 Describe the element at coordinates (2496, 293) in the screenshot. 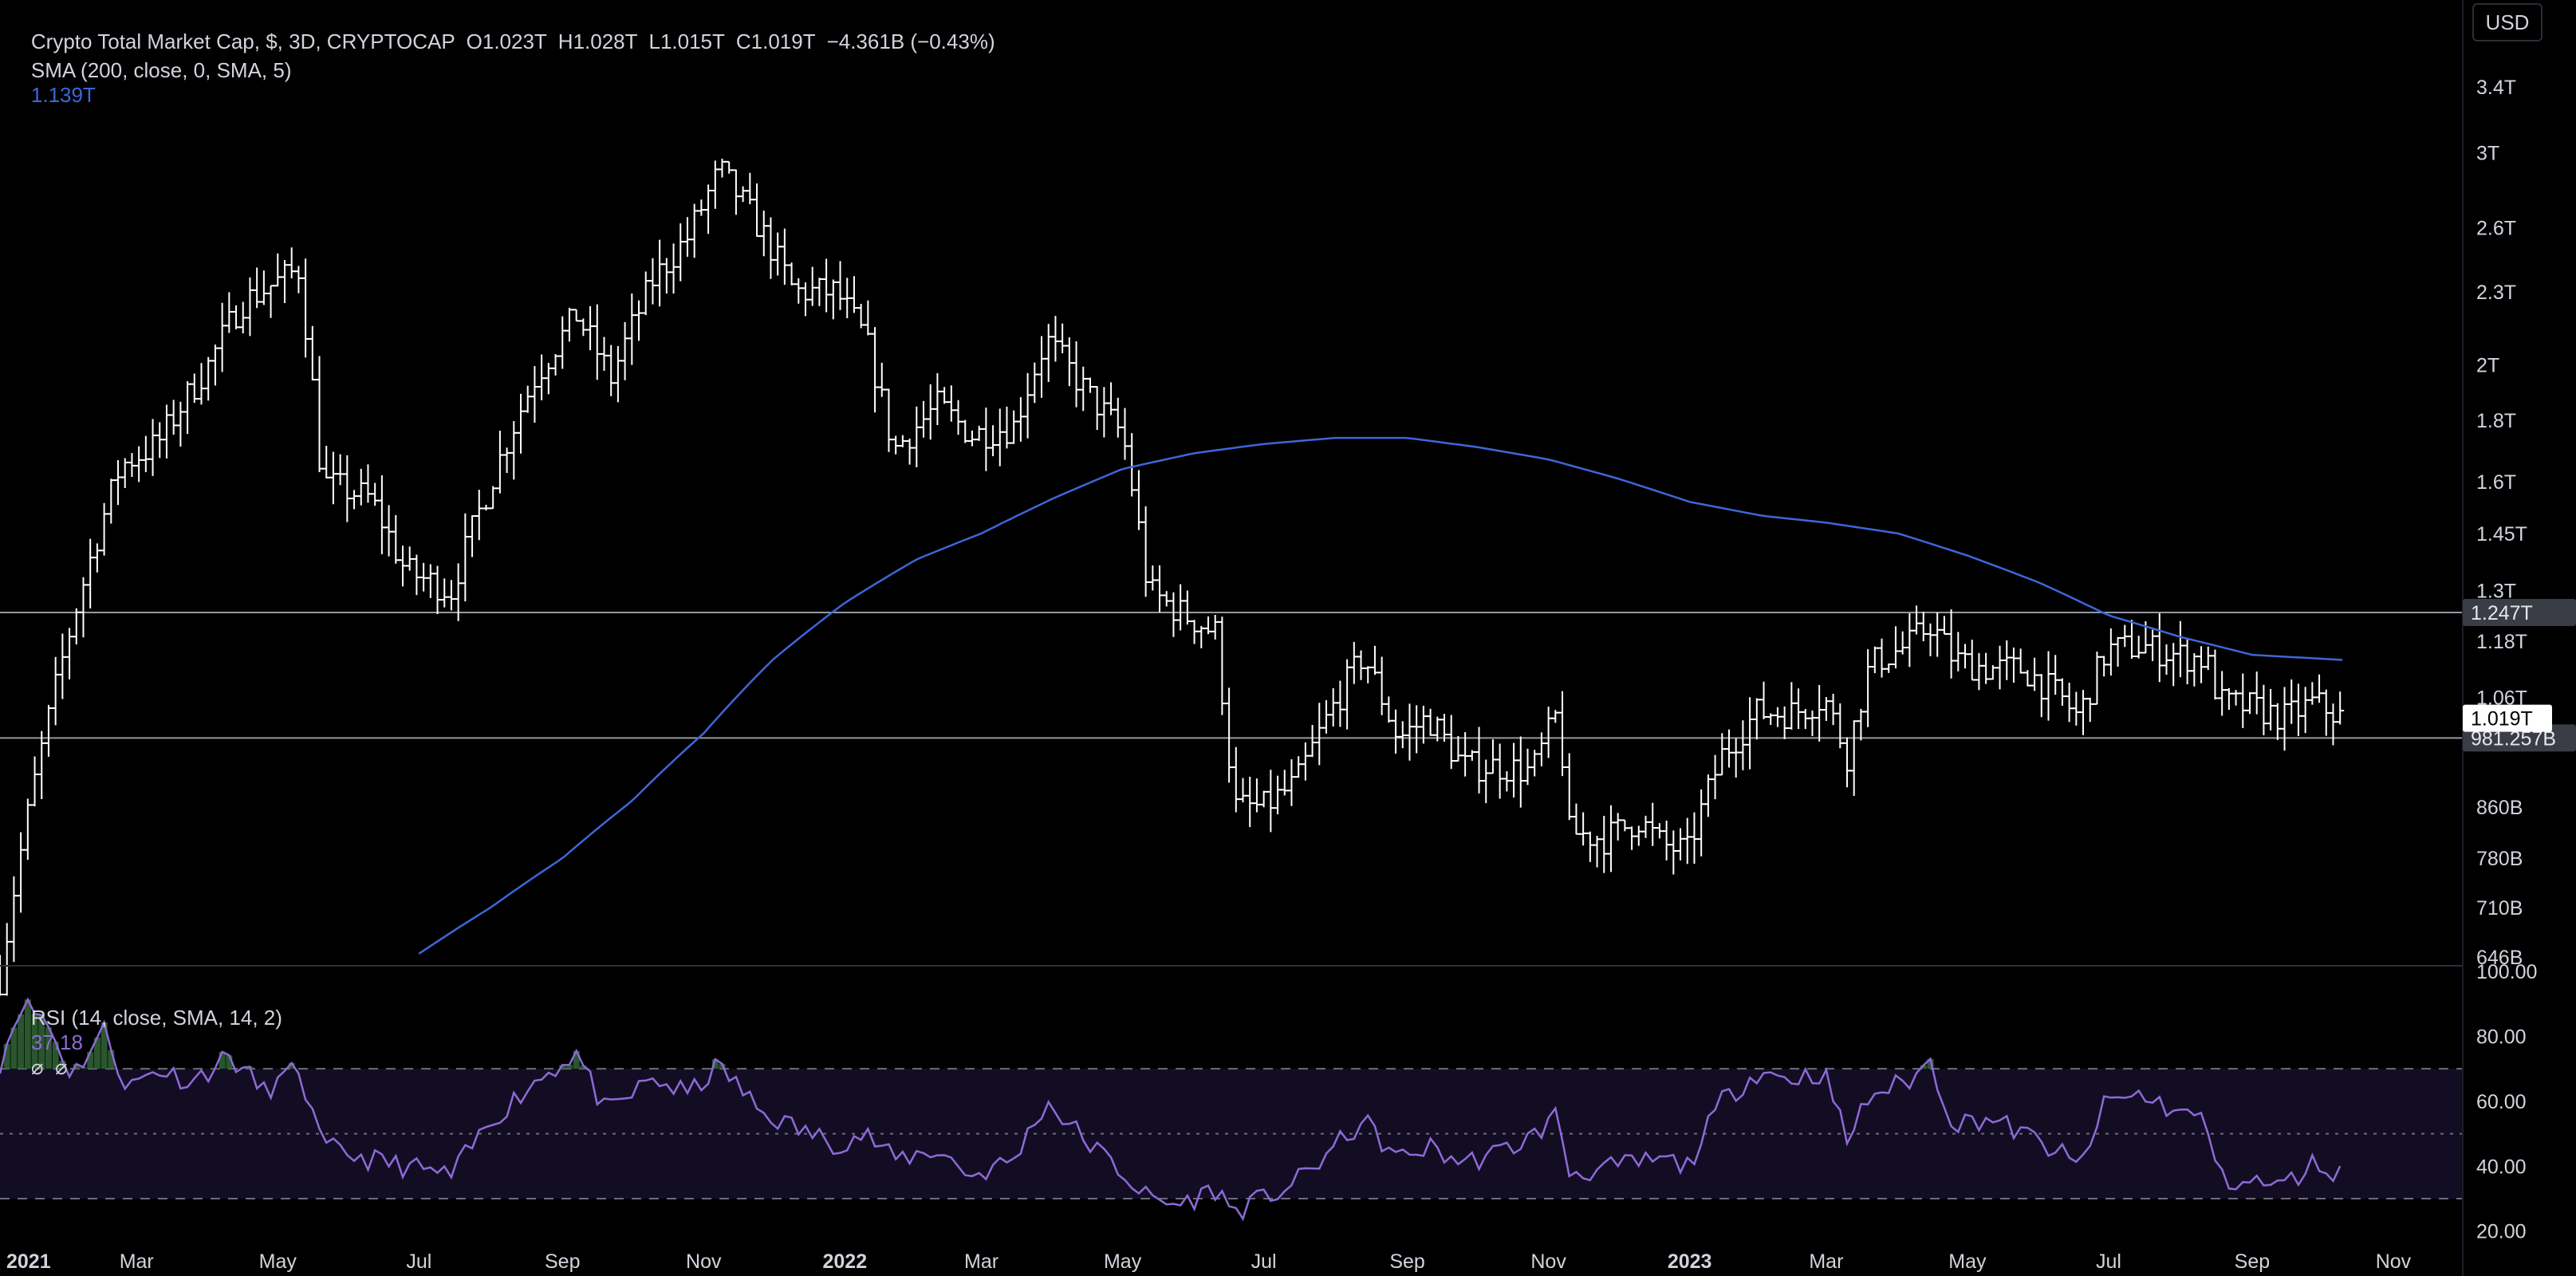

I see `price-tick-label: 2.3T` at that location.